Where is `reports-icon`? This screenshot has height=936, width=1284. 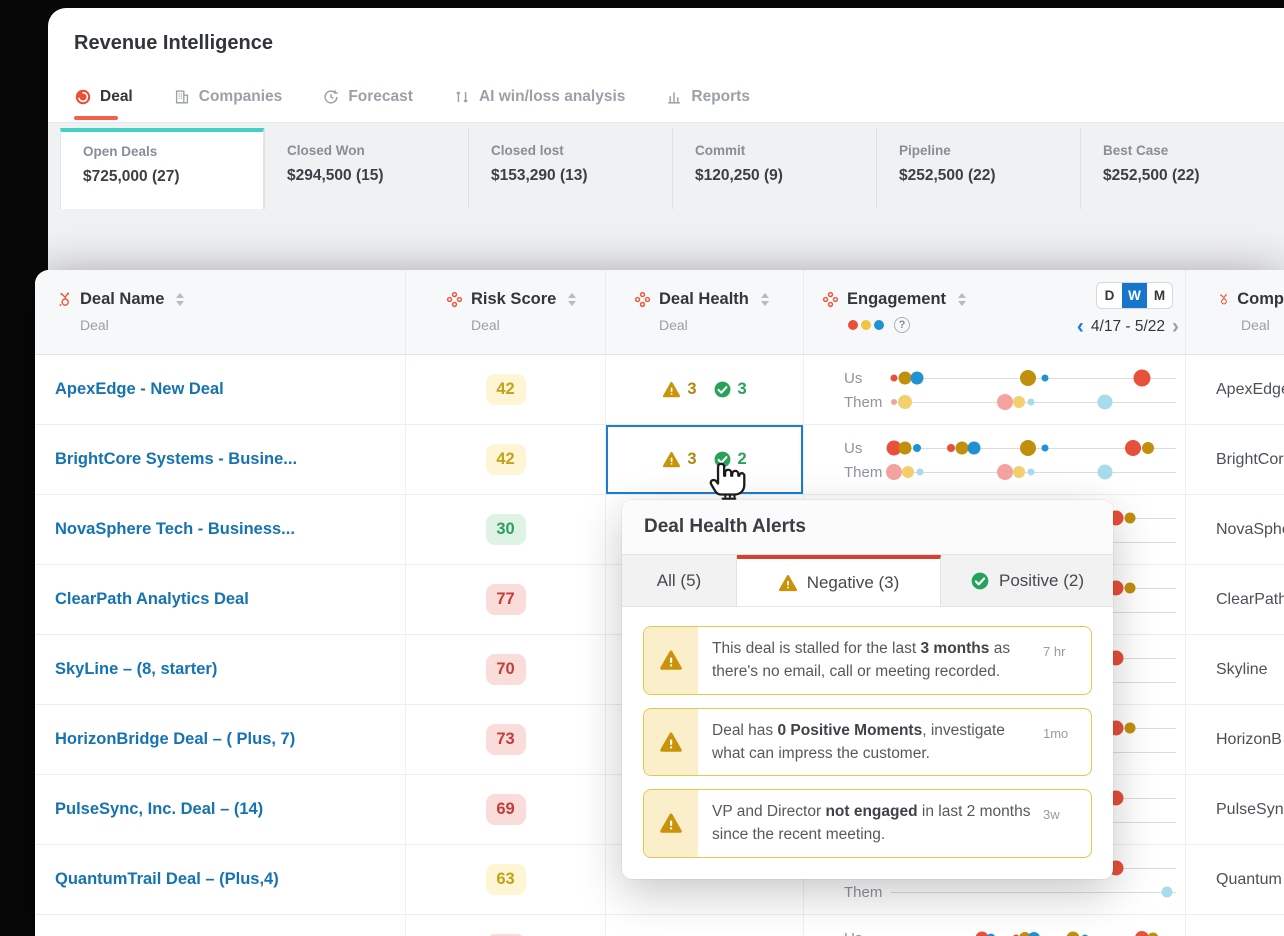 reports-icon is located at coordinates (674, 98).